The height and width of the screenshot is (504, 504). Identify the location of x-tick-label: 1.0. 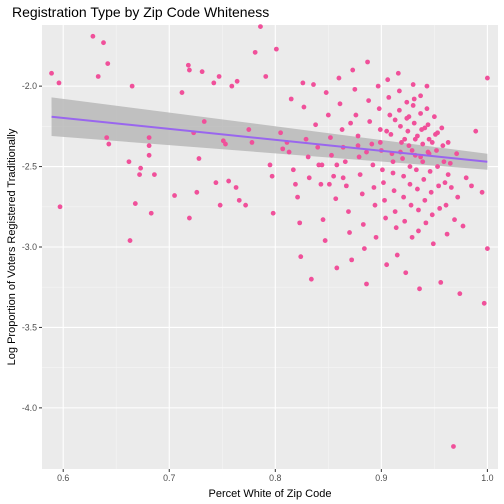
(487, 478).